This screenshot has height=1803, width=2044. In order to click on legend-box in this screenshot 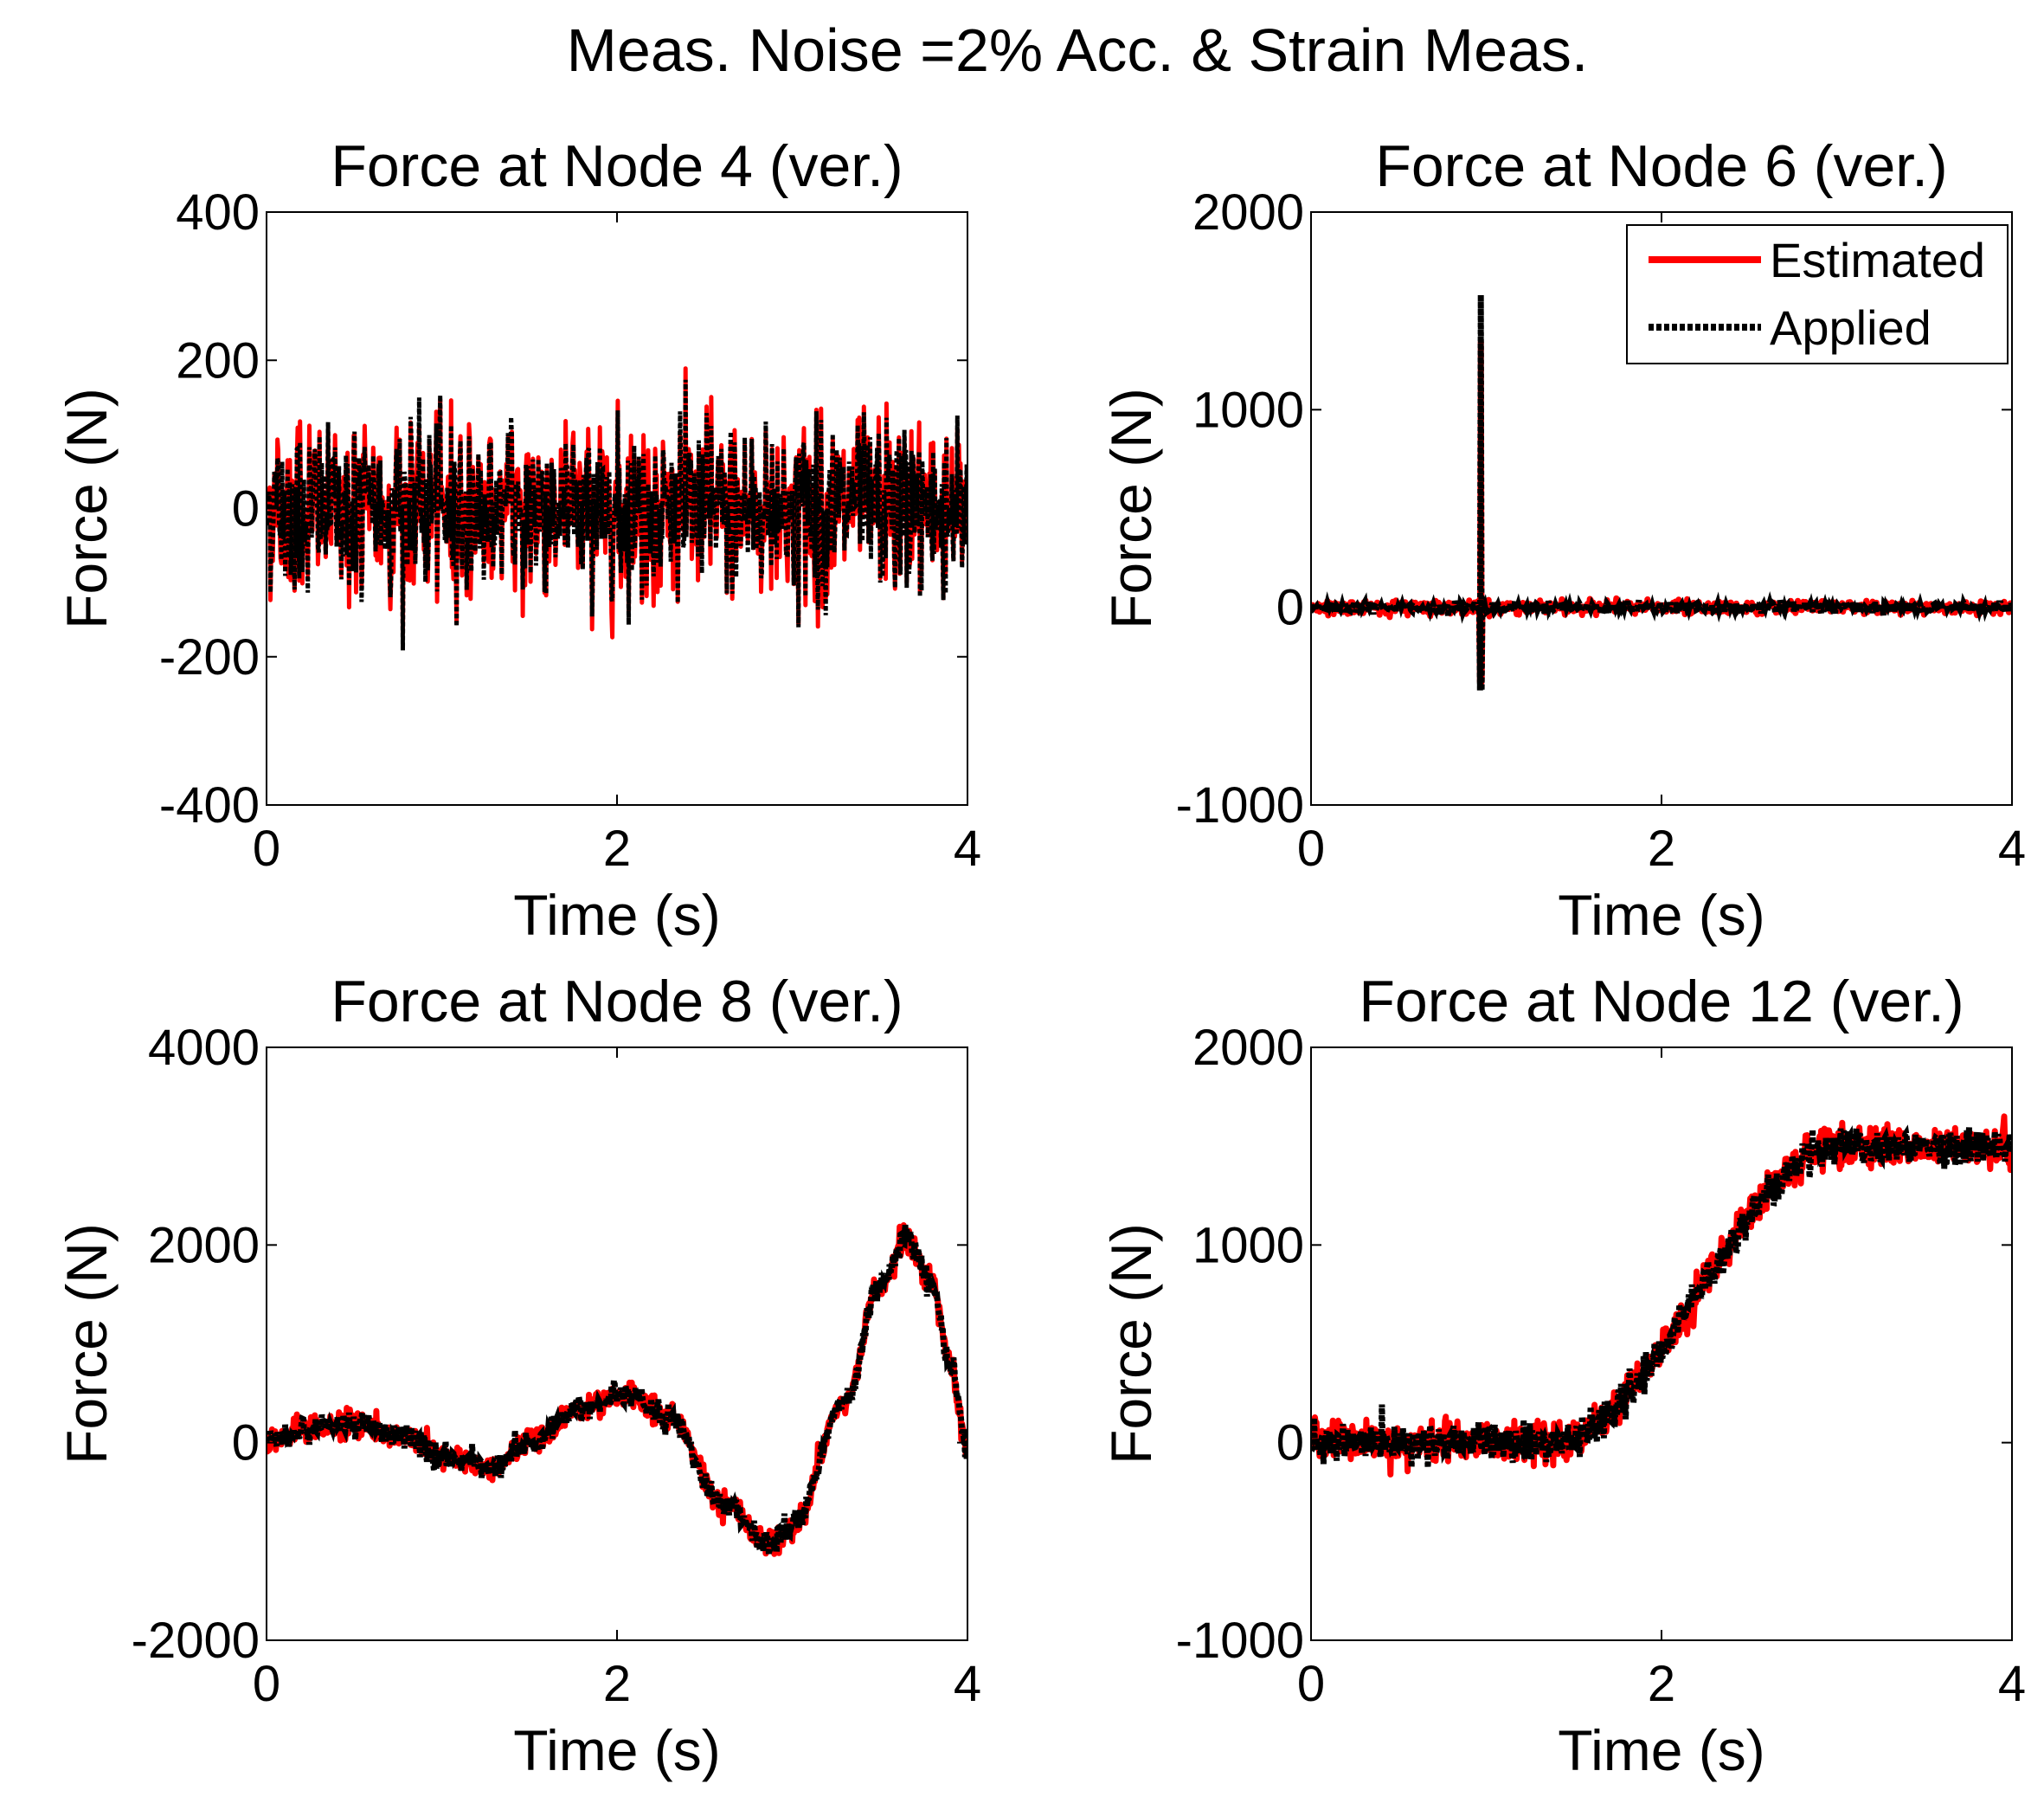, I will do `click(1817, 294)`.